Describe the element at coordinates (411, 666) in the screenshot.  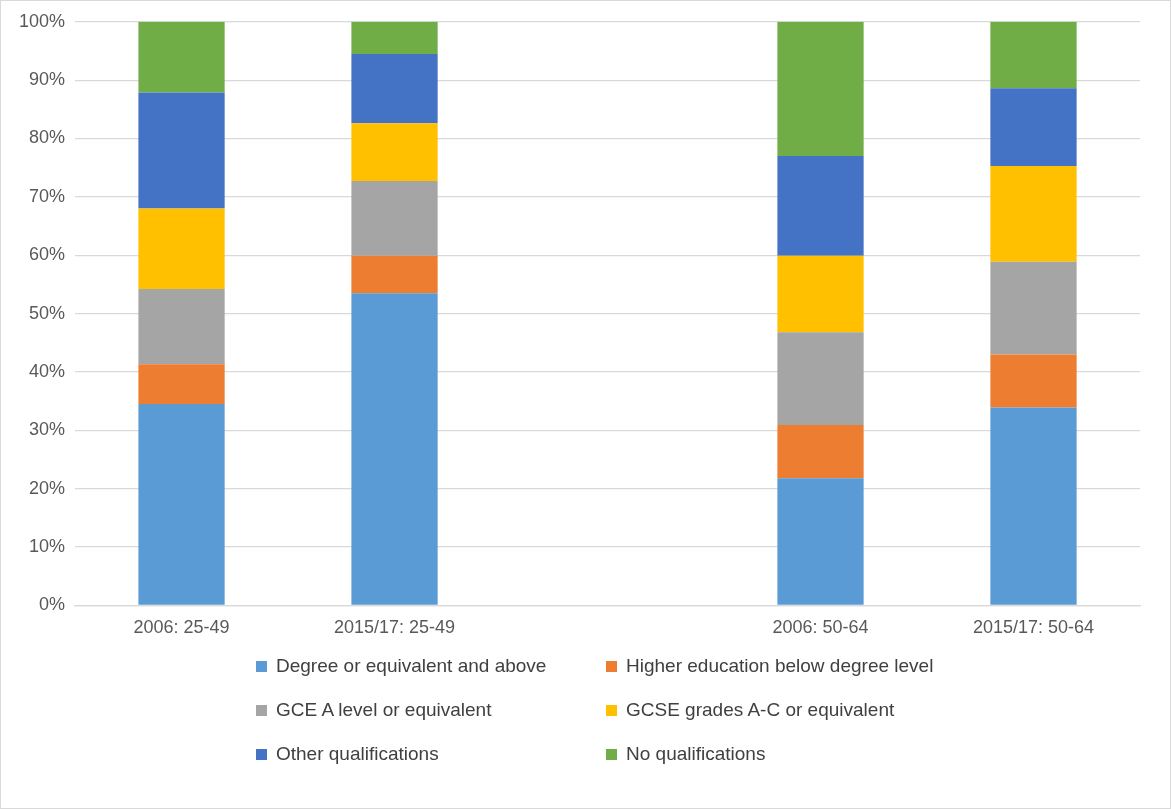
I see `legend-label: Degree or equivalent and above` at that location.